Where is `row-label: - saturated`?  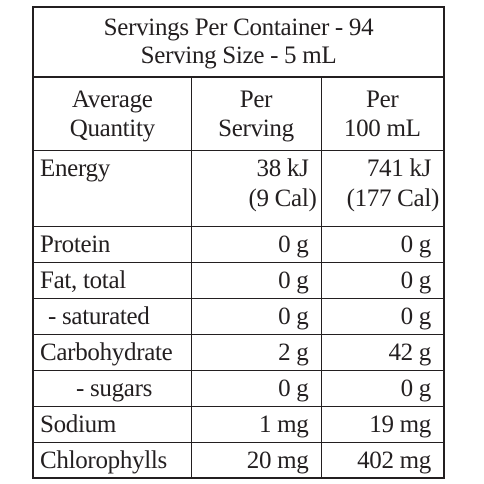
row-label: - saturated is located at coordinates (113, 316).